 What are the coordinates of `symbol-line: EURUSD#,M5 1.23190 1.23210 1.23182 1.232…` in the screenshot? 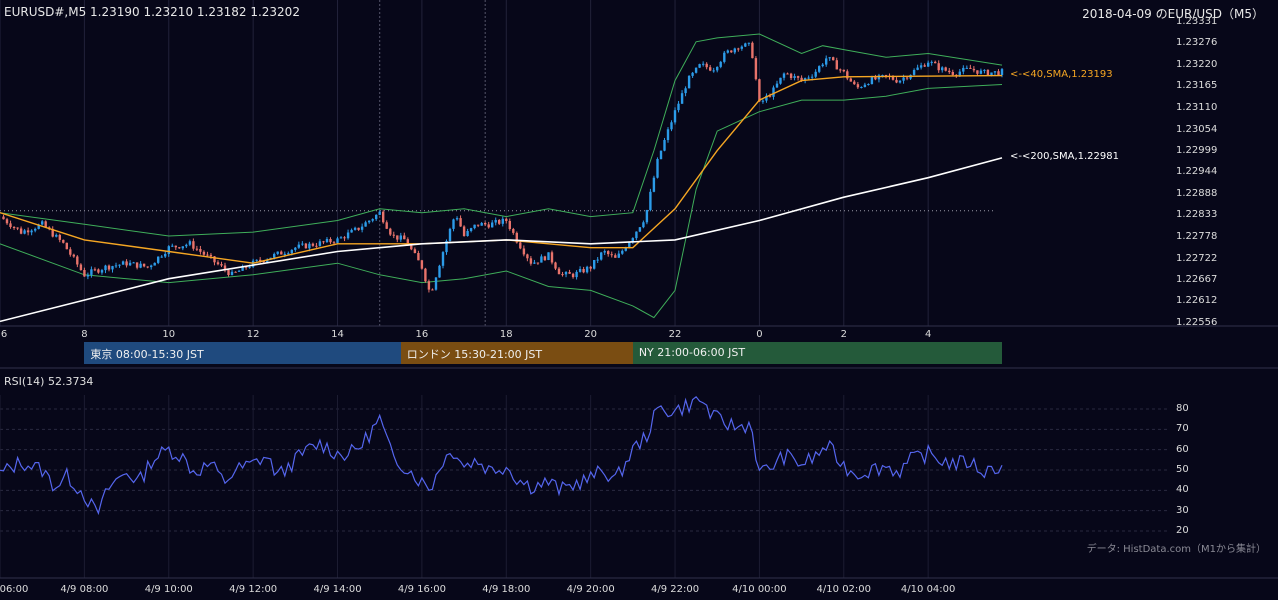 It's located at (152, 12).